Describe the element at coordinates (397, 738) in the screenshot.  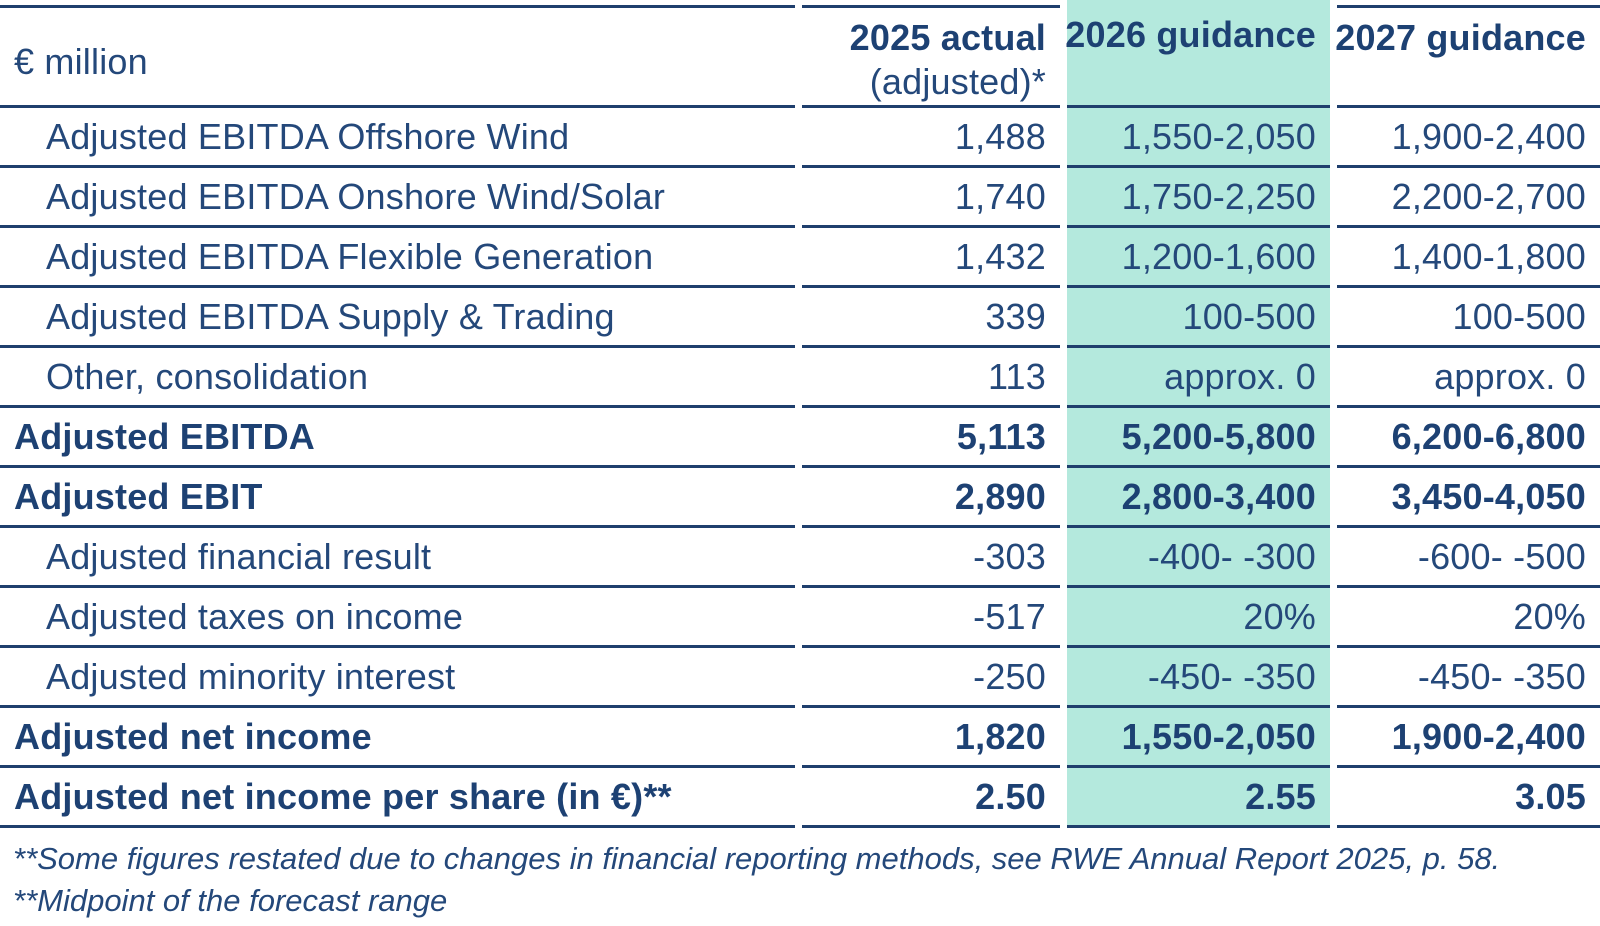
I see `row-label: Adjusted net income` at that location.